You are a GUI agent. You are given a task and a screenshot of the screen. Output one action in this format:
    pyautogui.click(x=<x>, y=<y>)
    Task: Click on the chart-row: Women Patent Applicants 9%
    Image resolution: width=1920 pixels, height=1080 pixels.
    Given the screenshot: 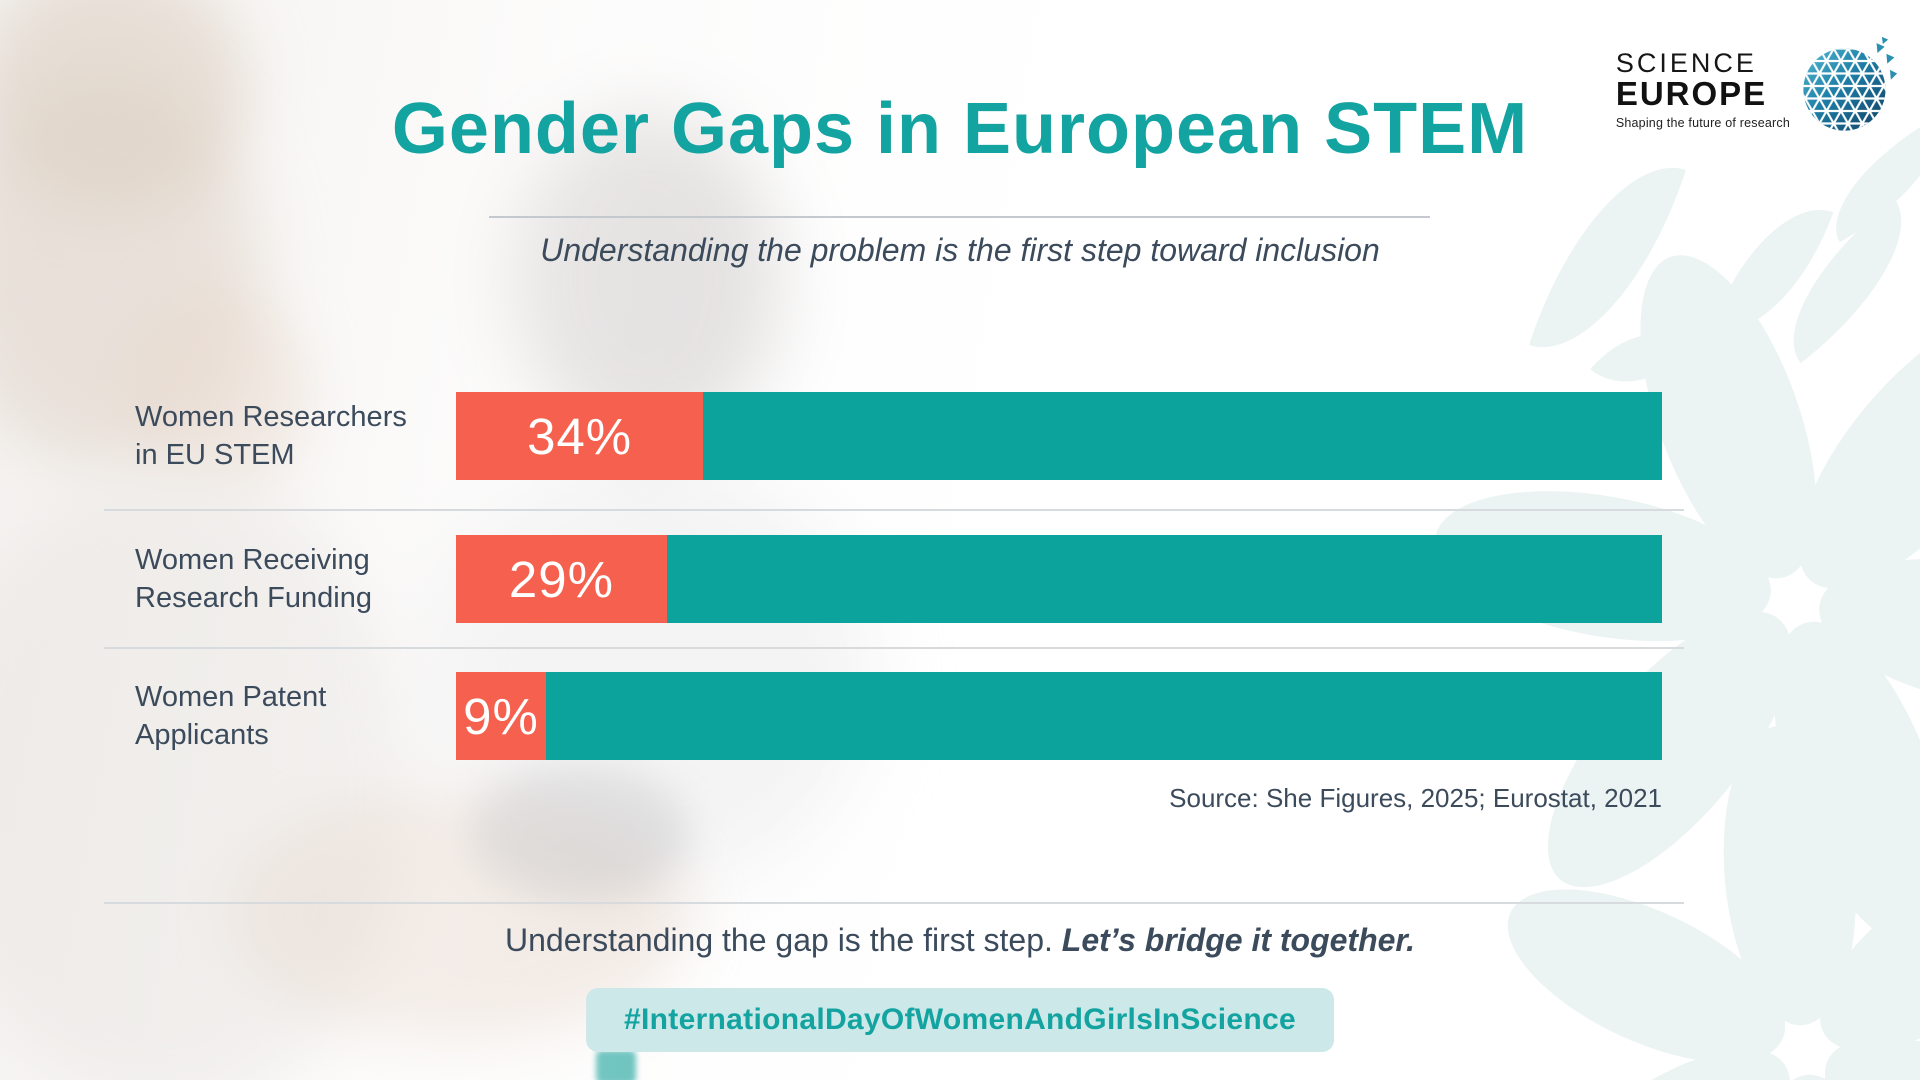 What is the action you would take?
    pyautogui.click(x=894, y=716)
    